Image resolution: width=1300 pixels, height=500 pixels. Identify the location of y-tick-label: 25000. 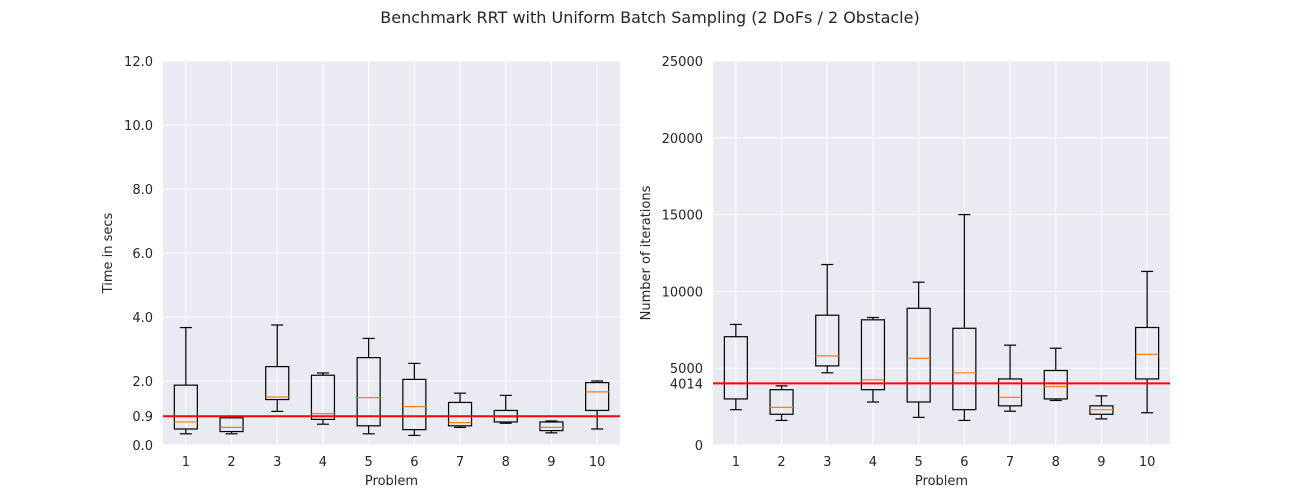
(682, 62).